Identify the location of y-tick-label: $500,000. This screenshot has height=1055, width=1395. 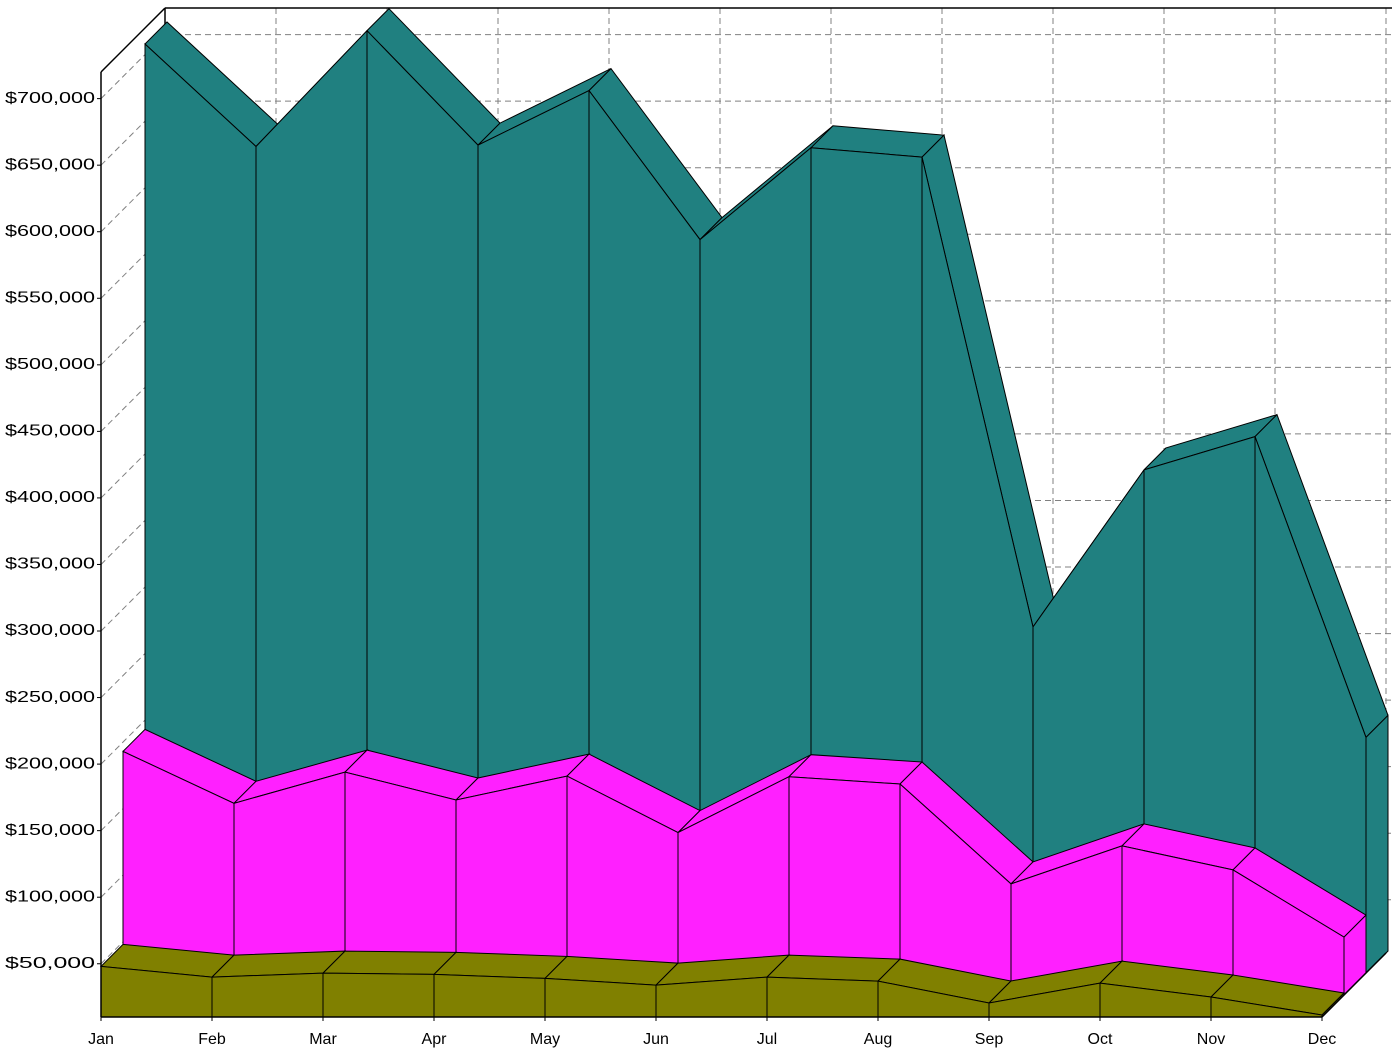
(50, 364).